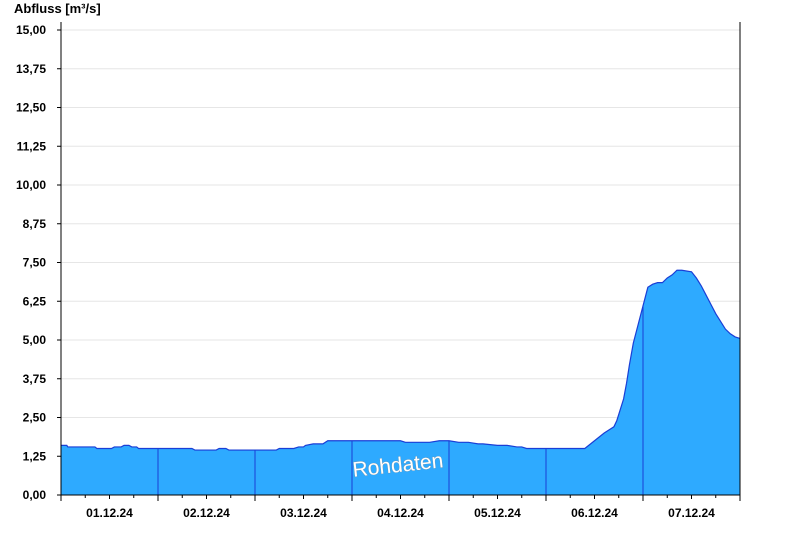  I want to click on x-tick-label: 03.12.24, so click(303, 513).